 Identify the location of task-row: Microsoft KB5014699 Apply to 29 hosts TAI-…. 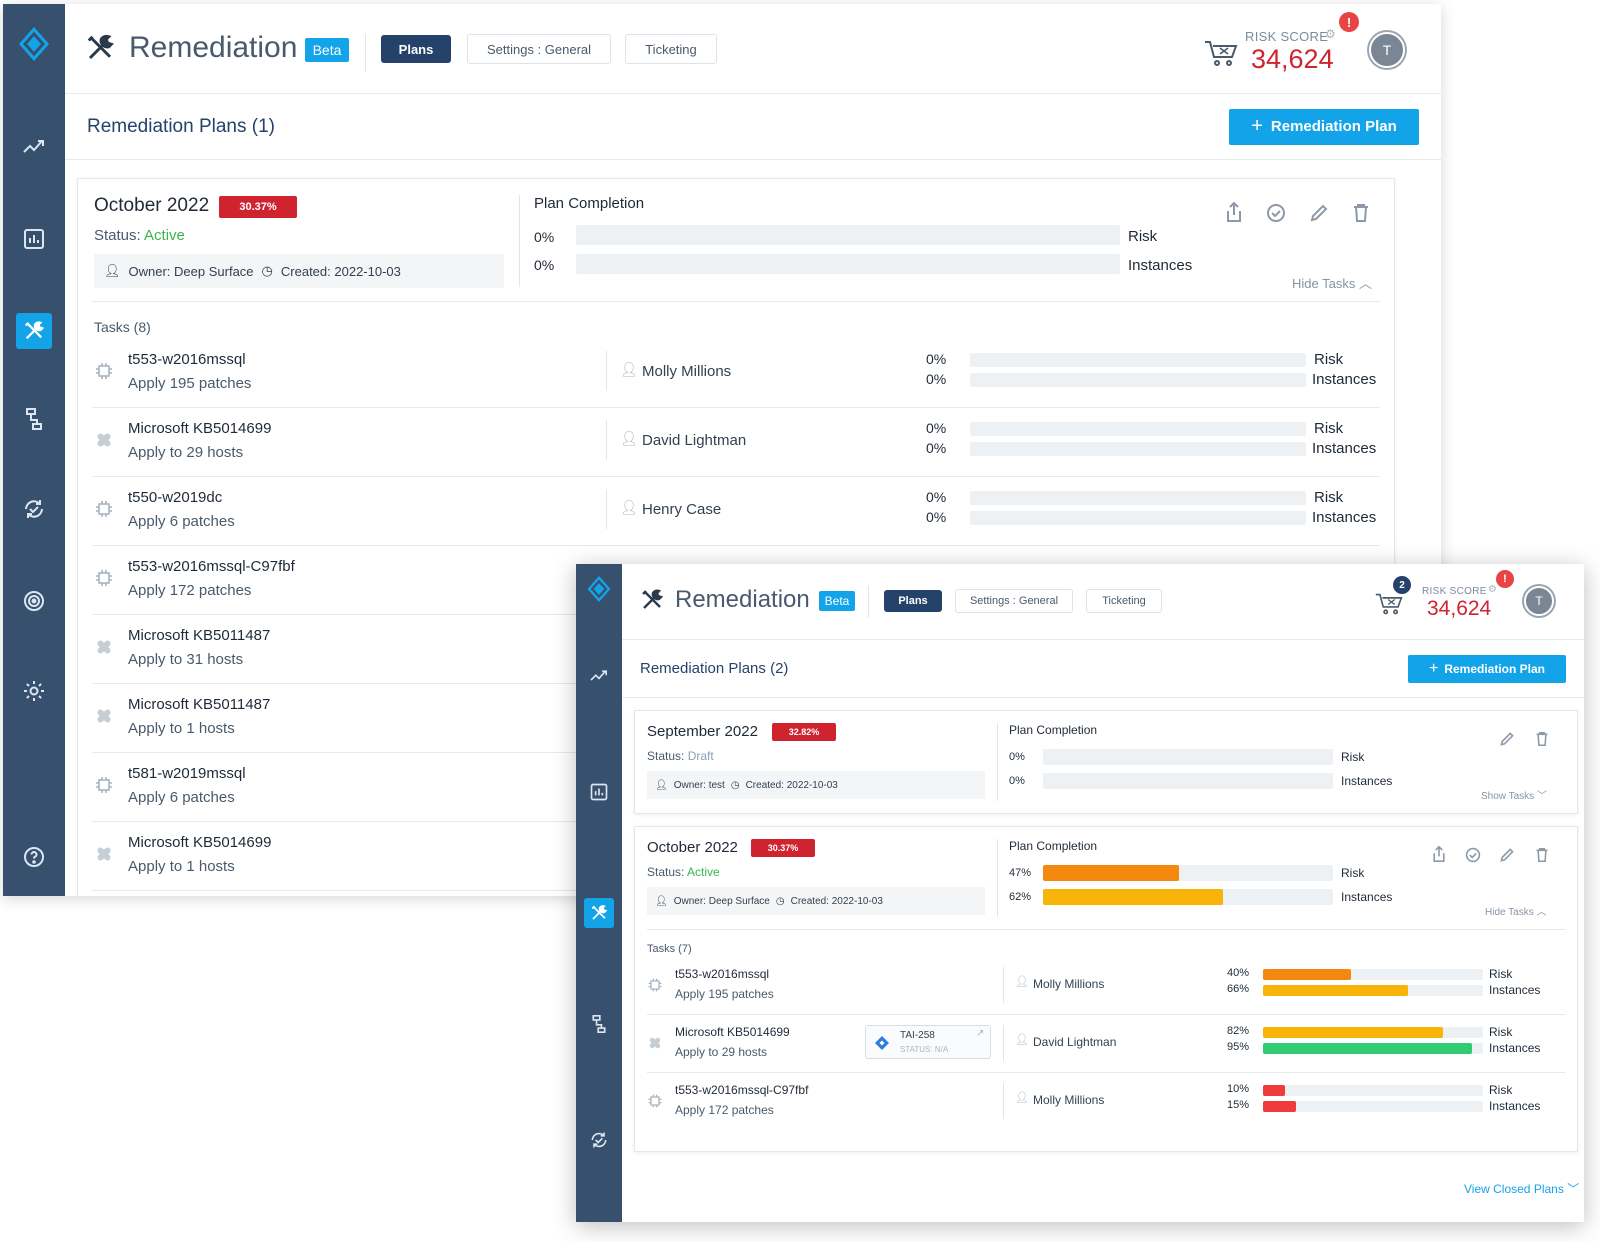
(1106, 1044).